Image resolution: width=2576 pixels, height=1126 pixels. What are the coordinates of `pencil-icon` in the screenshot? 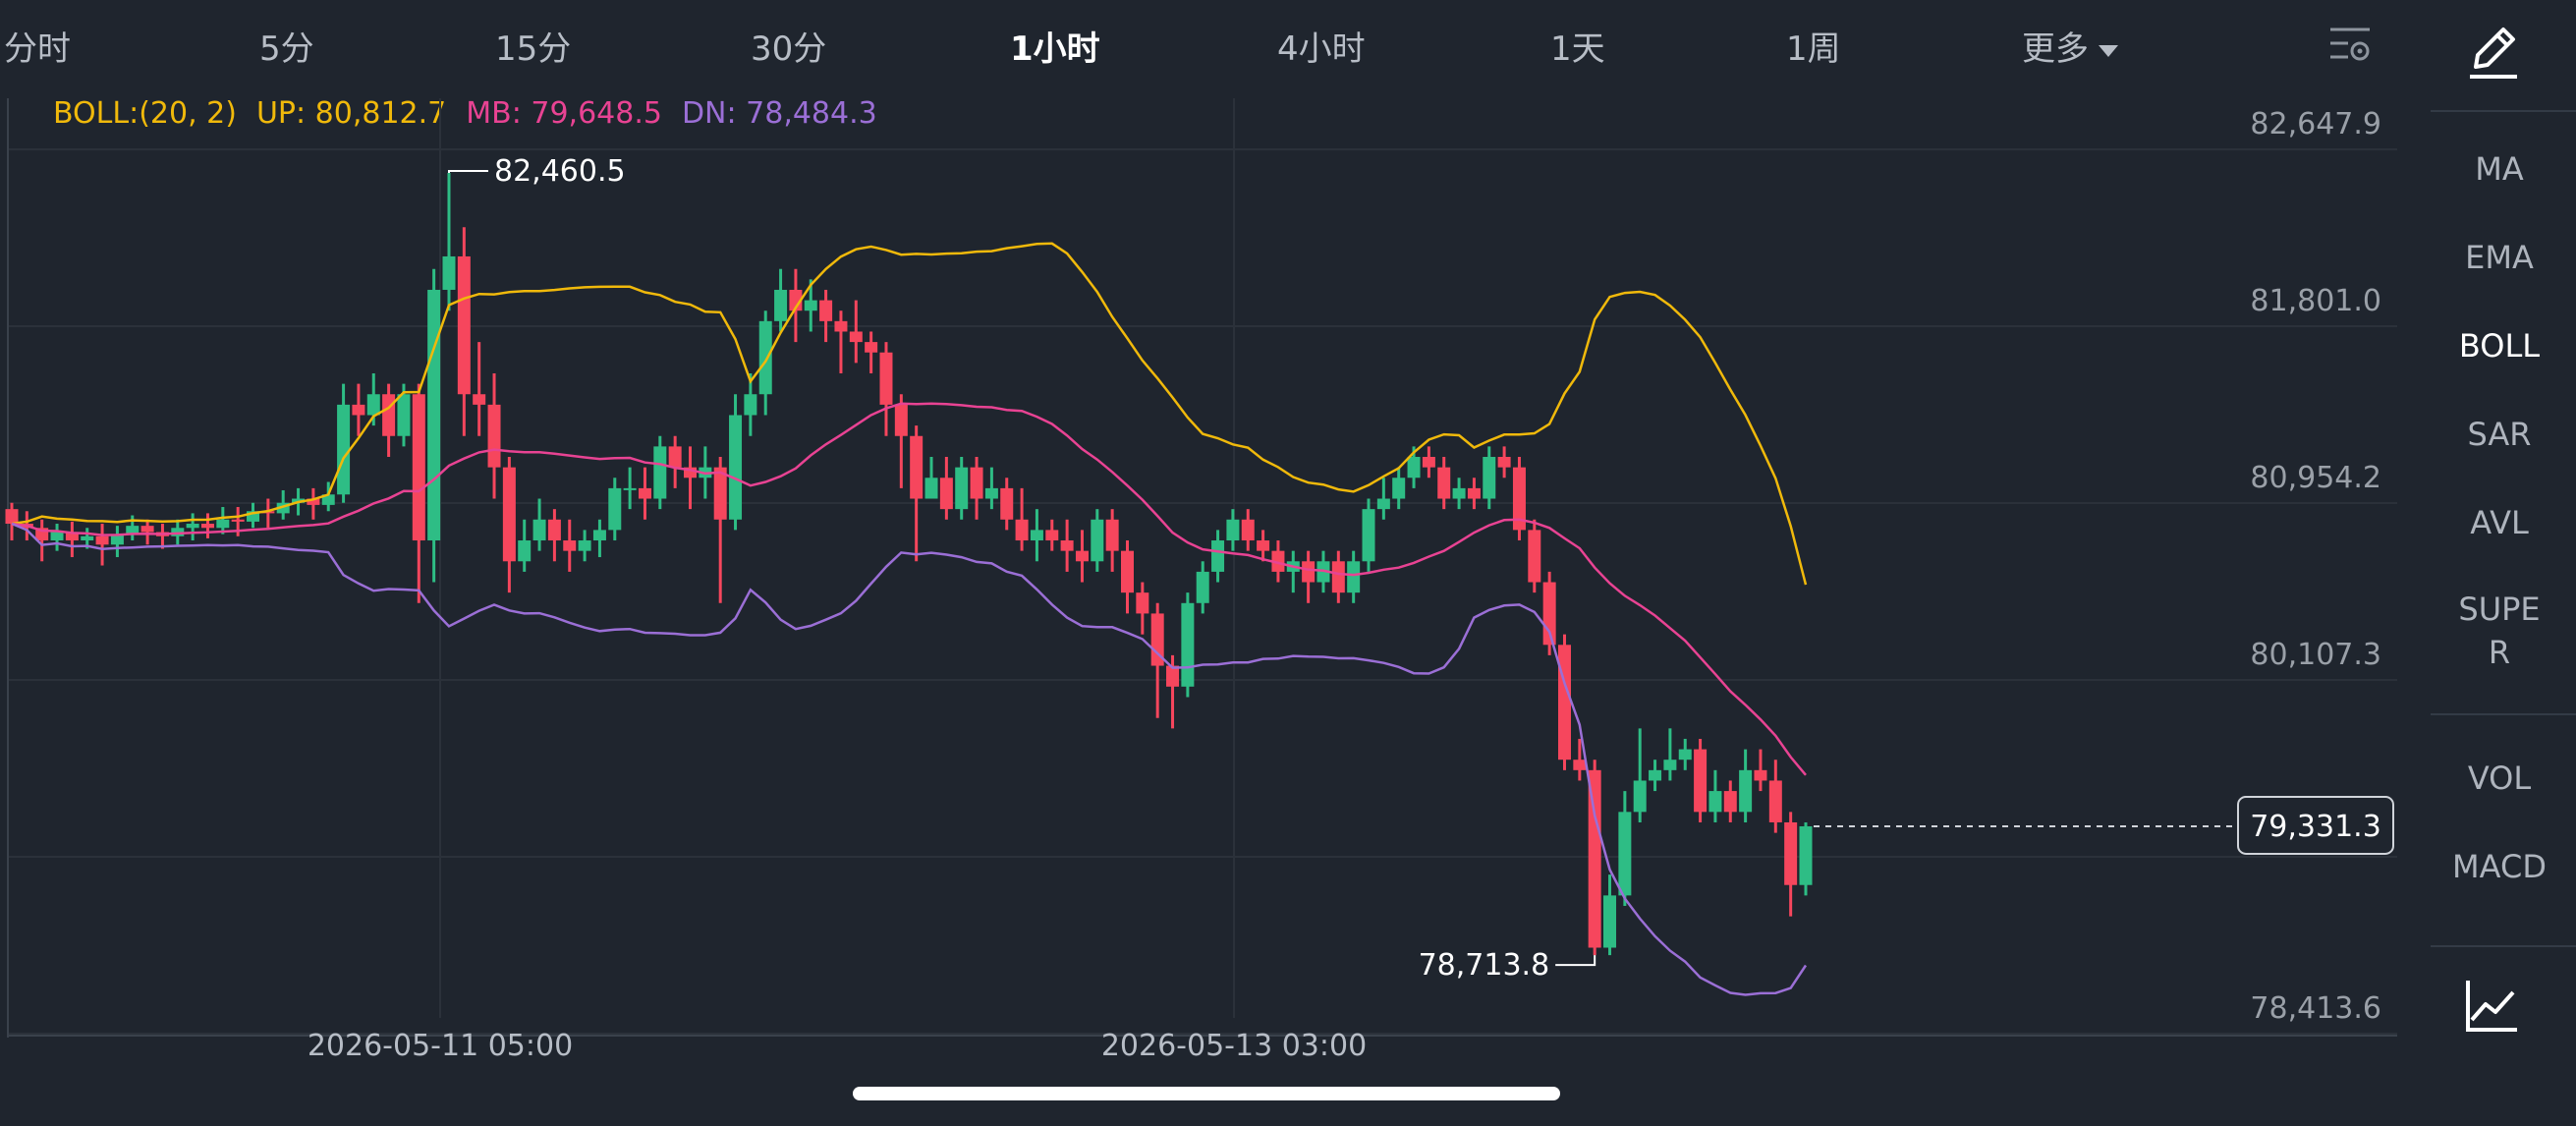 It's located at (2493, 53).